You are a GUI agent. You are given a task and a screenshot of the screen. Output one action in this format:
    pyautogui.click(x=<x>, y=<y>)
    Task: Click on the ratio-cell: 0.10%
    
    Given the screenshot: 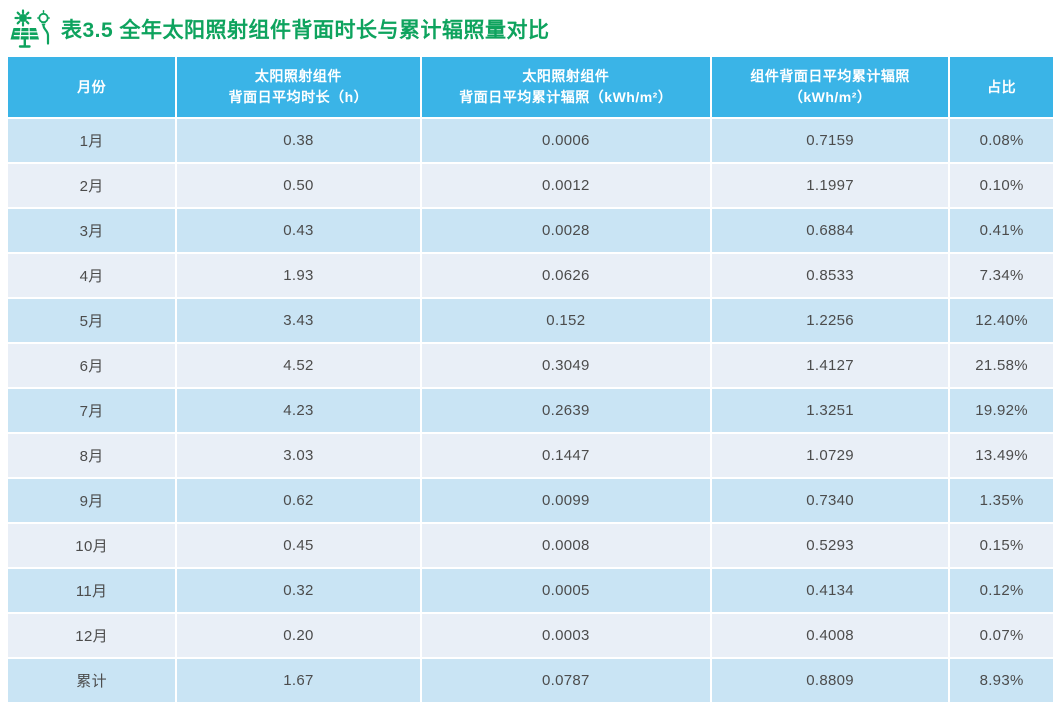 What is the action you would take?
    pyautogui.click(x=1001, y=185)
    